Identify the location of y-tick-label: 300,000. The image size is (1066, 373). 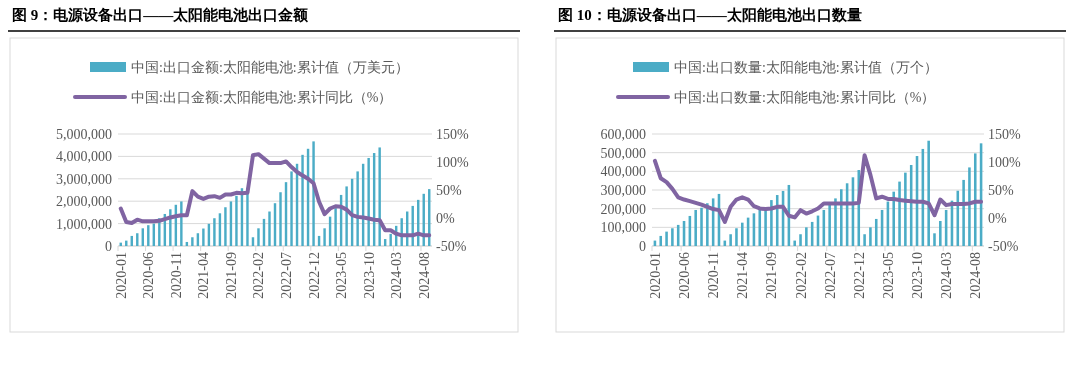
(623, 190).